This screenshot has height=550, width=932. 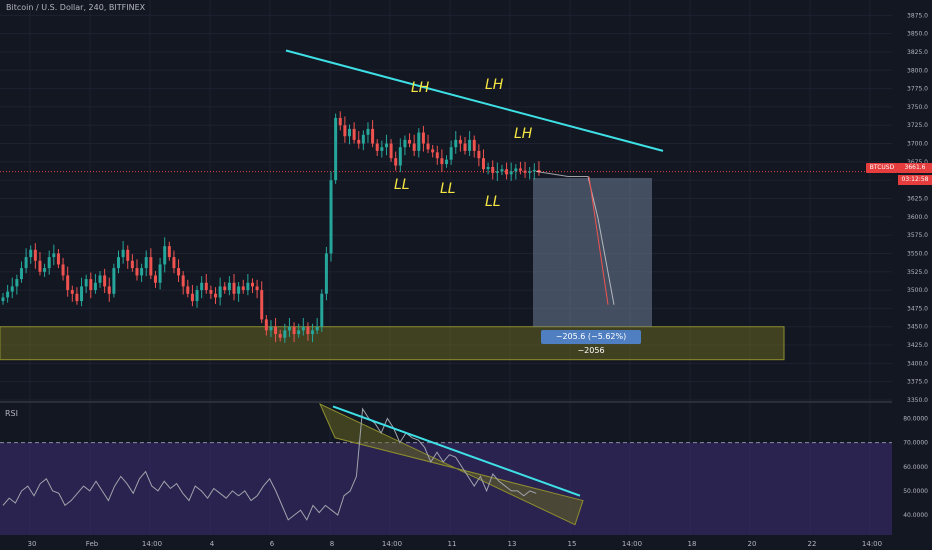 What do you see at coordinates (11, 413) in the screenshot?
I see `rsi-label: RSI` at bounding box center [11, 413].